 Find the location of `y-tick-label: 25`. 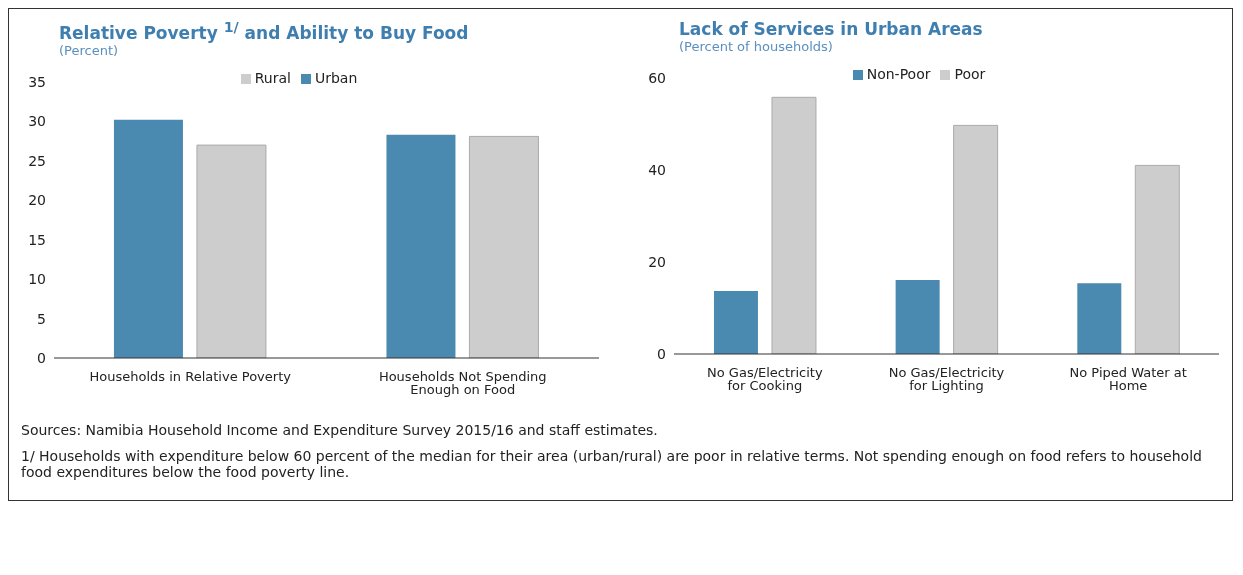

y-tick-label: 25 is located at coordinates (37, 160).